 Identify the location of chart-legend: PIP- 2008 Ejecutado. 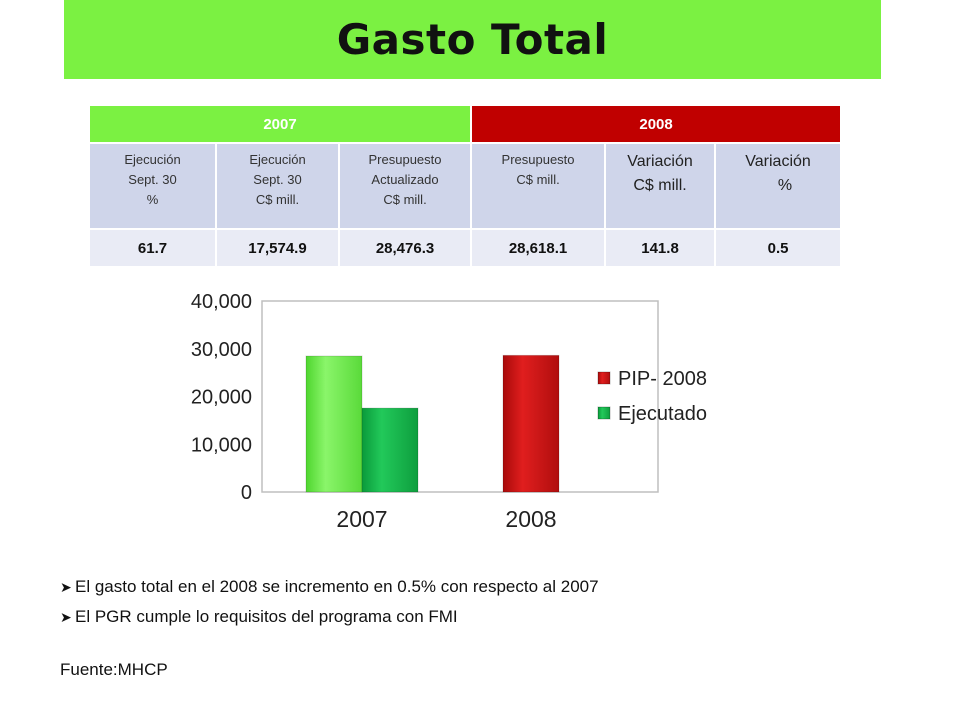
(652, 396).